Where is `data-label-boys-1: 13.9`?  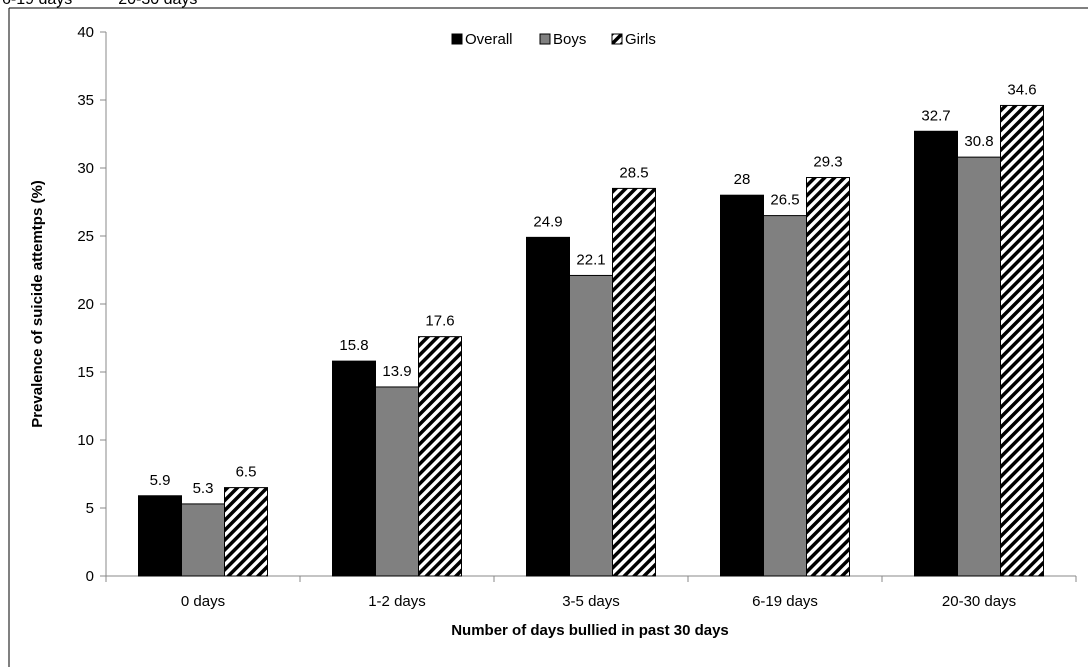
data-label-boys-1: 13.9 is located at coordinates (396, 371).